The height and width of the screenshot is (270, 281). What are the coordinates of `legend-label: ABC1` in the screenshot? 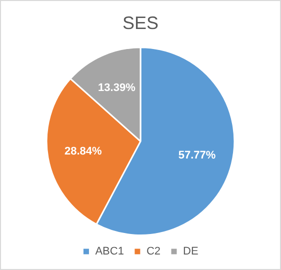 It's located at (109, 252).